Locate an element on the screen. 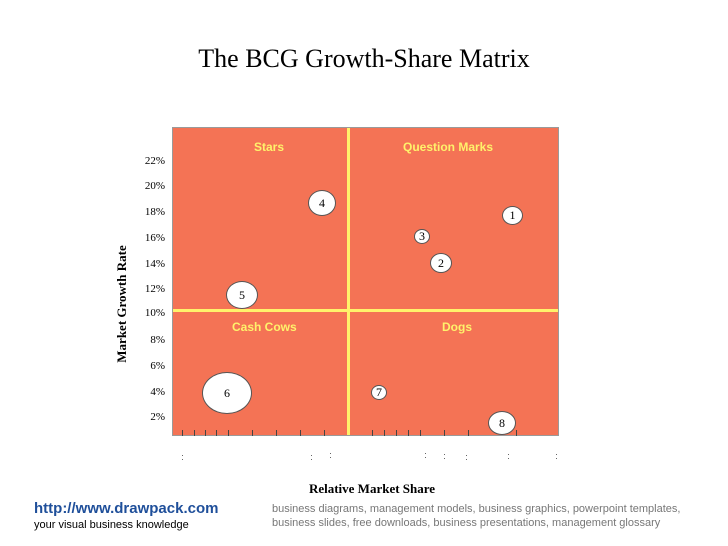  y-tick-label: 6% is located at coordinates (145, 366).